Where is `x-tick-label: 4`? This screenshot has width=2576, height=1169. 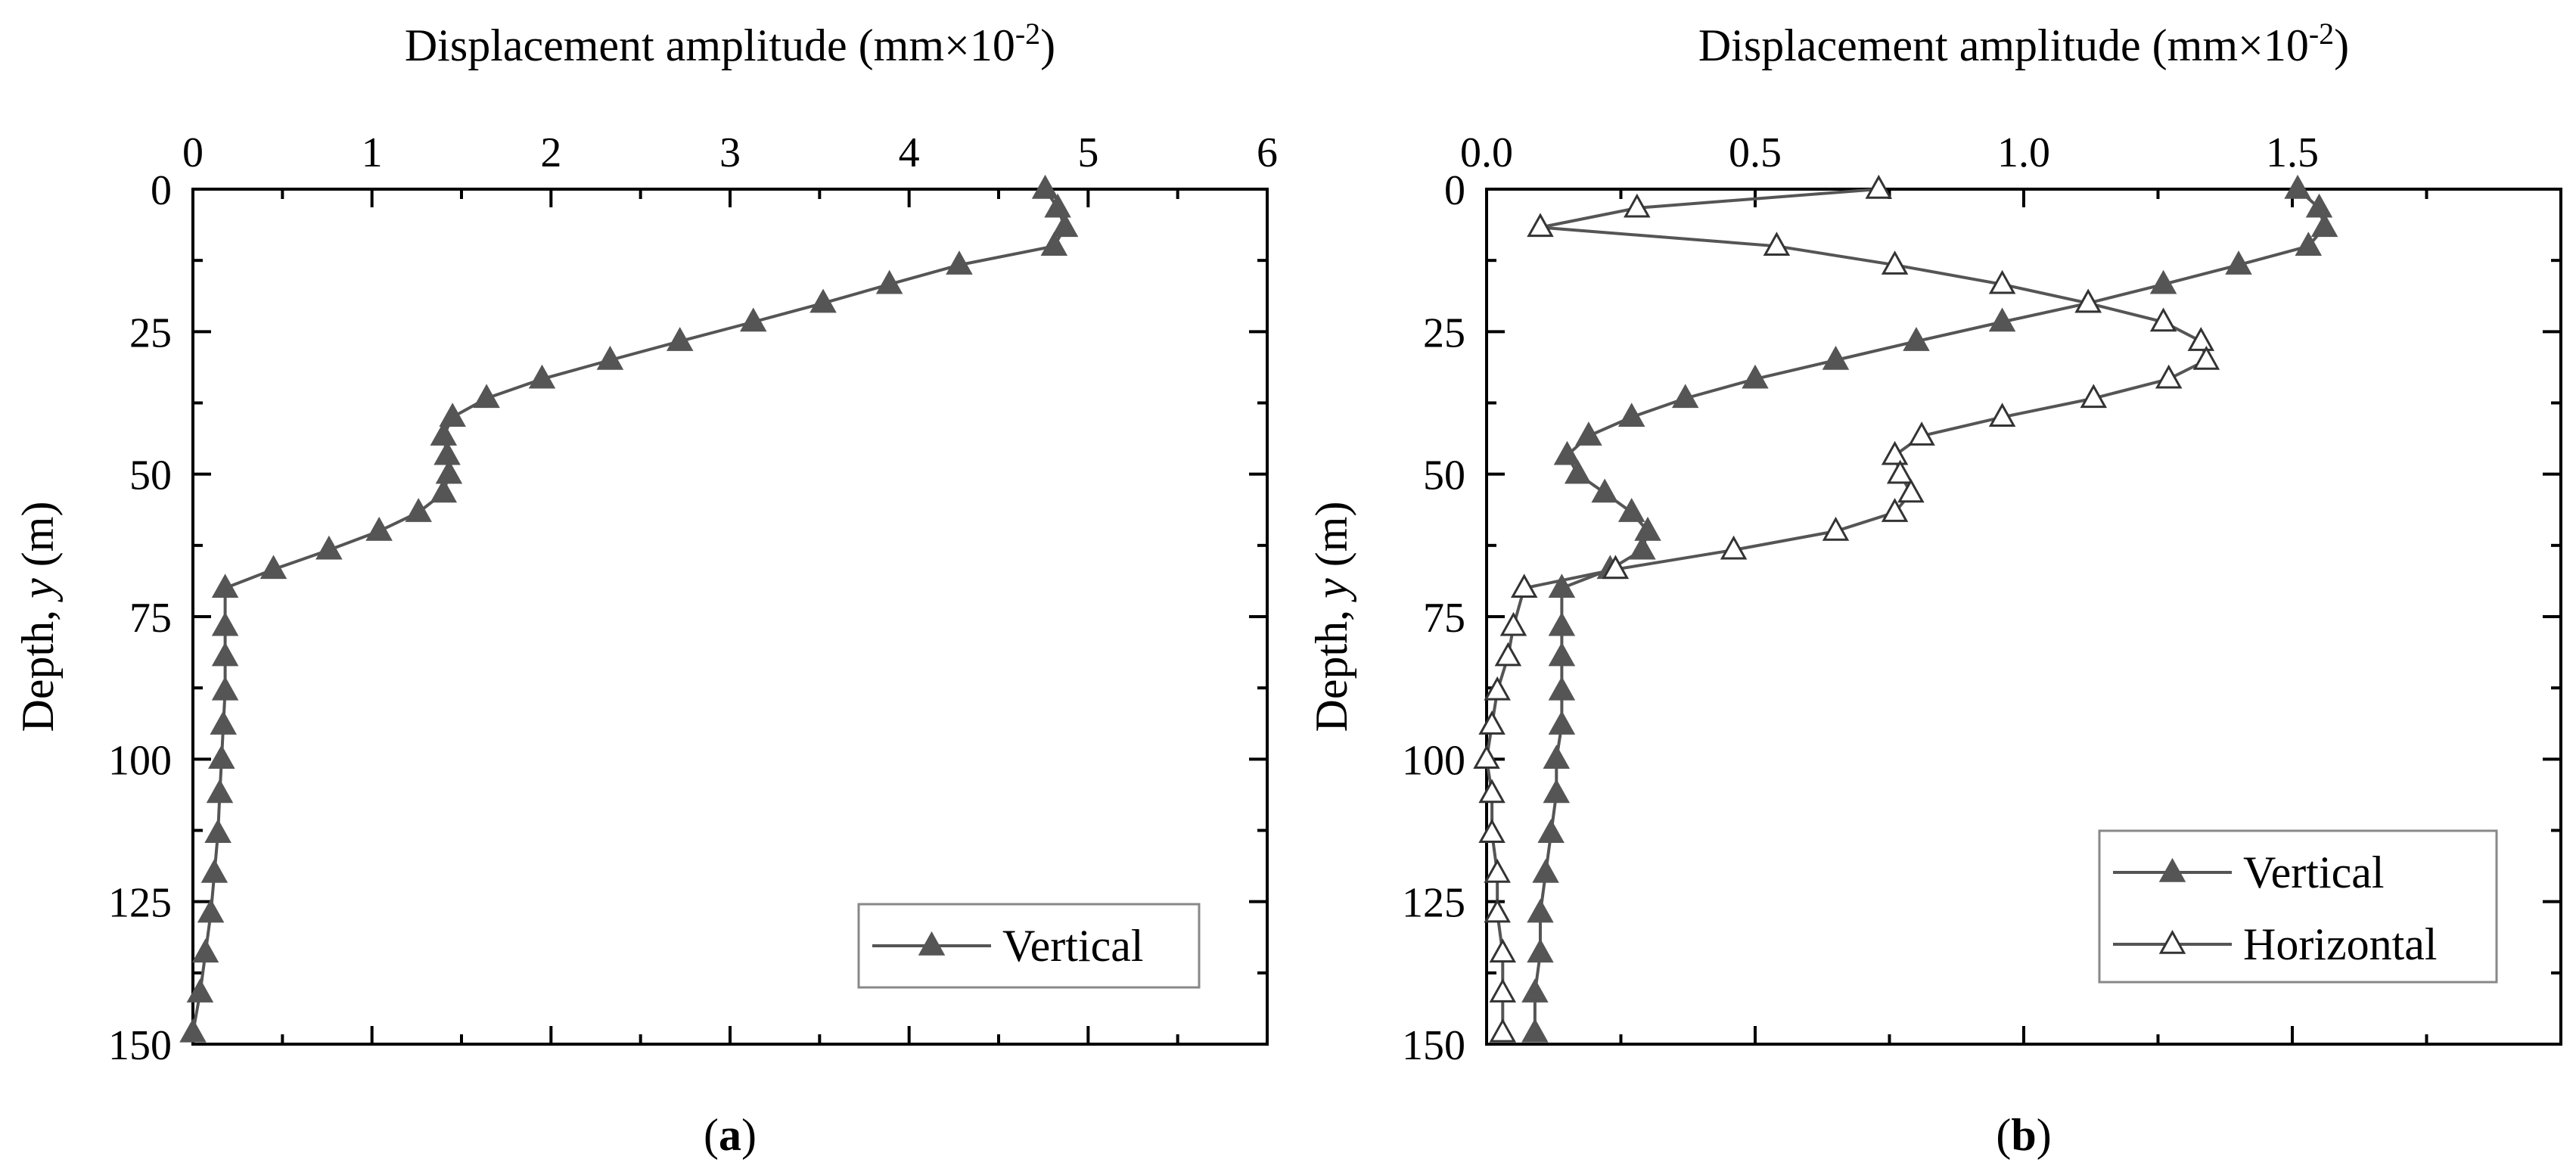
x-tick-label: 4 is located at coordinates (909, 152).